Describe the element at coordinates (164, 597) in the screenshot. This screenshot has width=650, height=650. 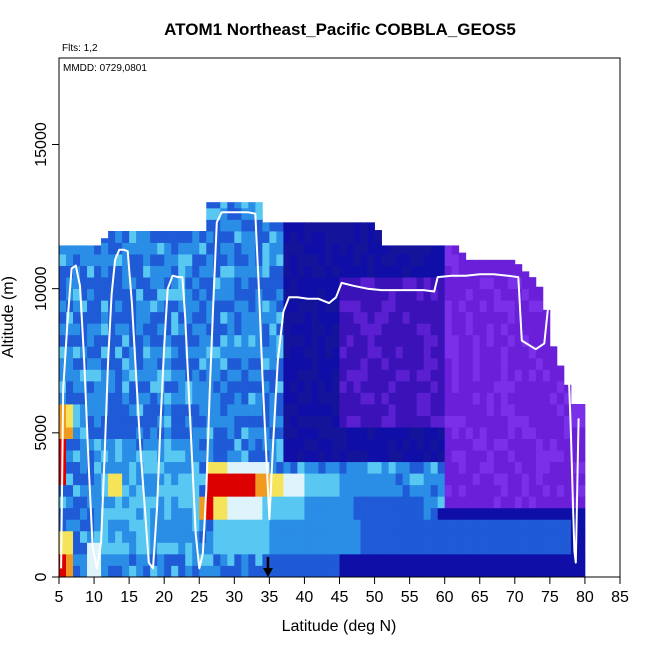
I see `x-tick-label: 20` at that location.